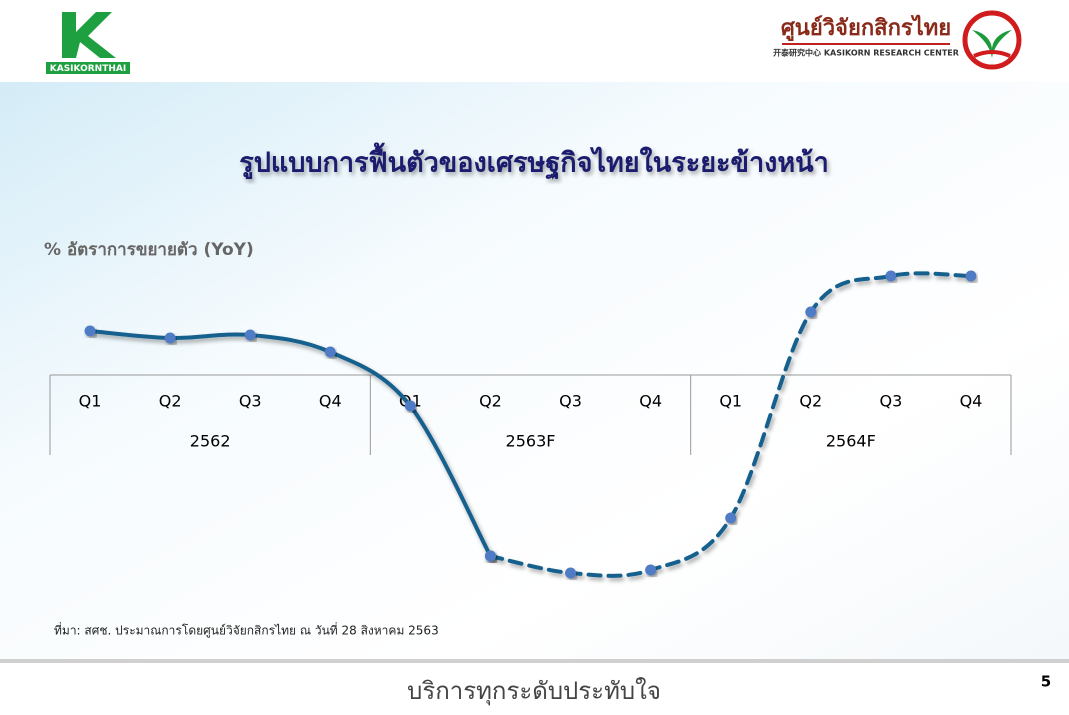 The width and height of the screenshot is (1069, 715). What do you see at coordinates (149, 250) in the screenshot?
I see `y-axis-label: % อัตราการขยายตัว (YoY)` at bounding box center [149, 250].